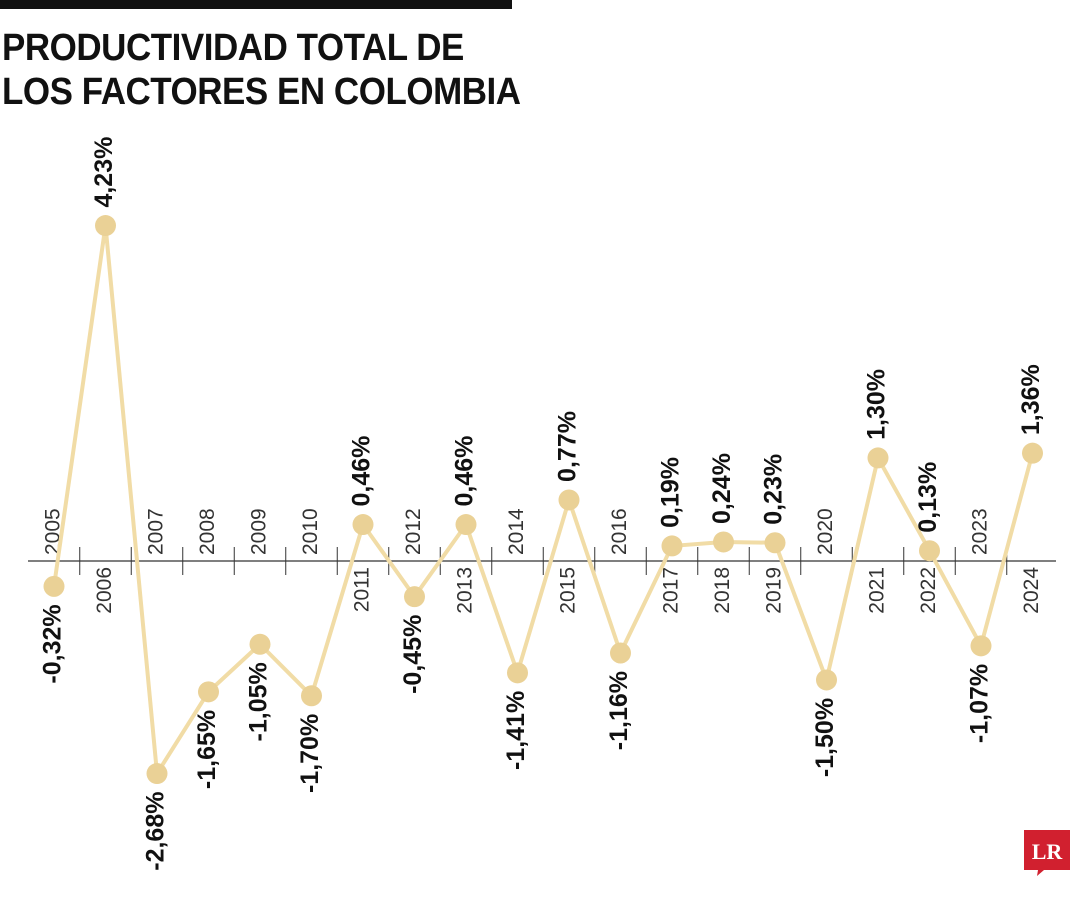  I want to click on x-tick-label-2008: 2008, so click(207, 531).